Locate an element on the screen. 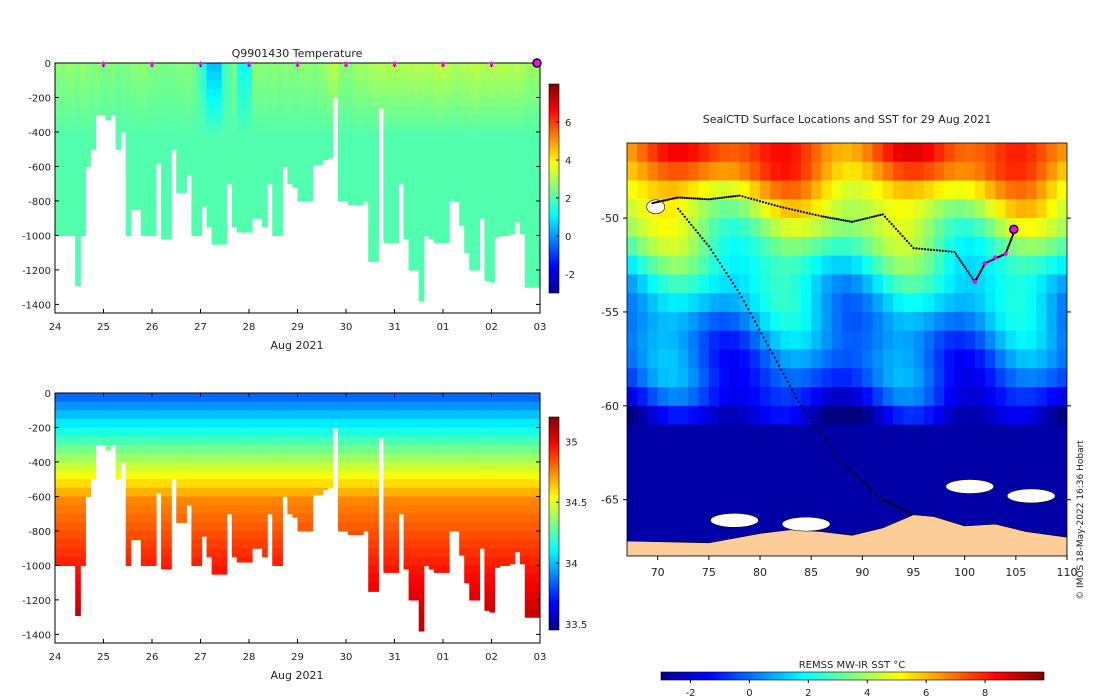  salinity-x-label: Aug 2021 is located at coordinates (297, 675).